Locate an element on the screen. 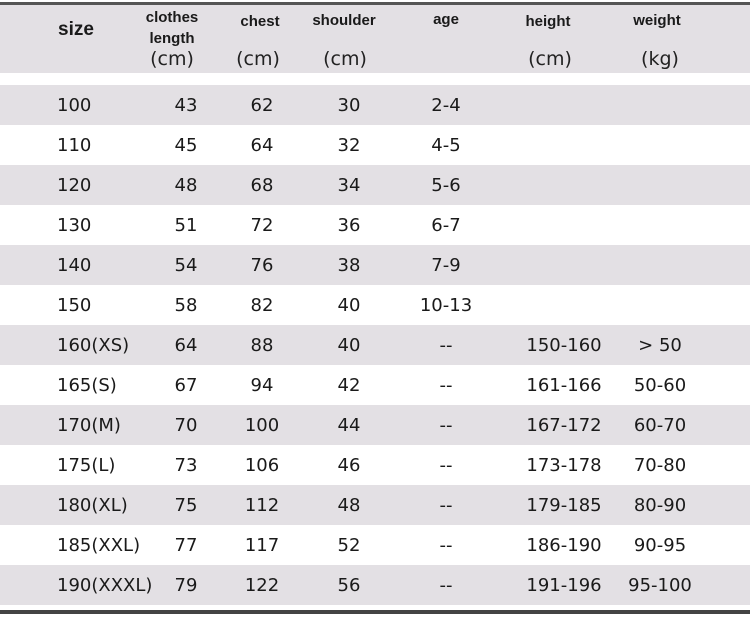  cell-clothes-length: 67 is located at coordinates (186, 385).